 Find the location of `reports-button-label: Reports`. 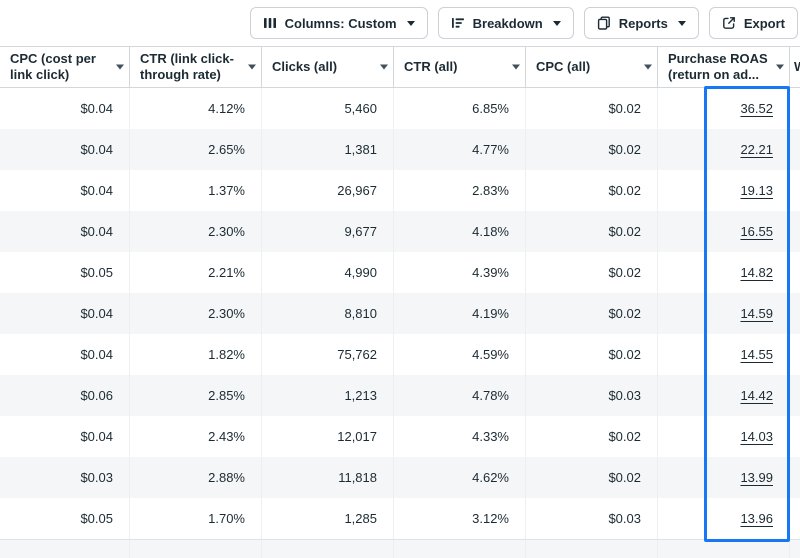

reports-button-label: Reports is located at coordinates (643, 23).